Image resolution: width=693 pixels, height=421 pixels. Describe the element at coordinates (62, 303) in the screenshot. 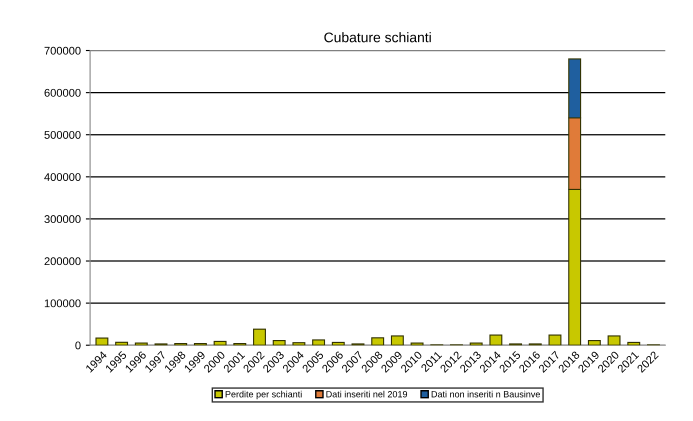

I see `y-tick-label: 100000` at that location.